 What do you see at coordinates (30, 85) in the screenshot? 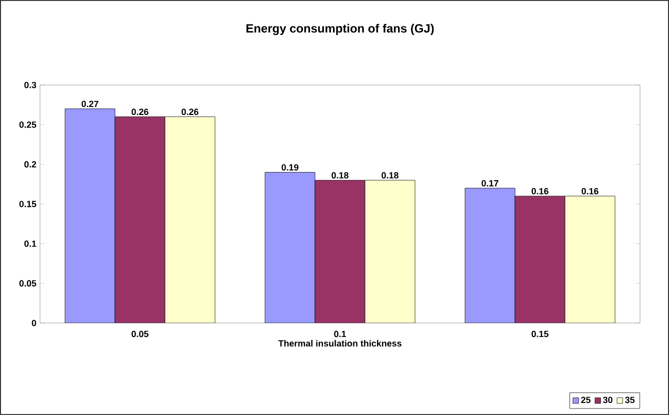
I see `y-tick-label: 0.3` at bounding box center [30, 85].